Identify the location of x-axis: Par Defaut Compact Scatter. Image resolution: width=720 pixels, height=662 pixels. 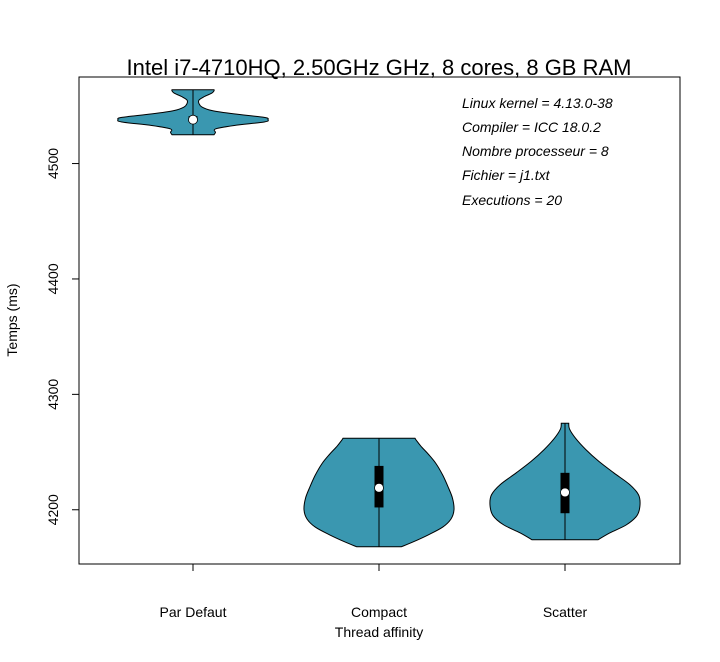
(374, 592).